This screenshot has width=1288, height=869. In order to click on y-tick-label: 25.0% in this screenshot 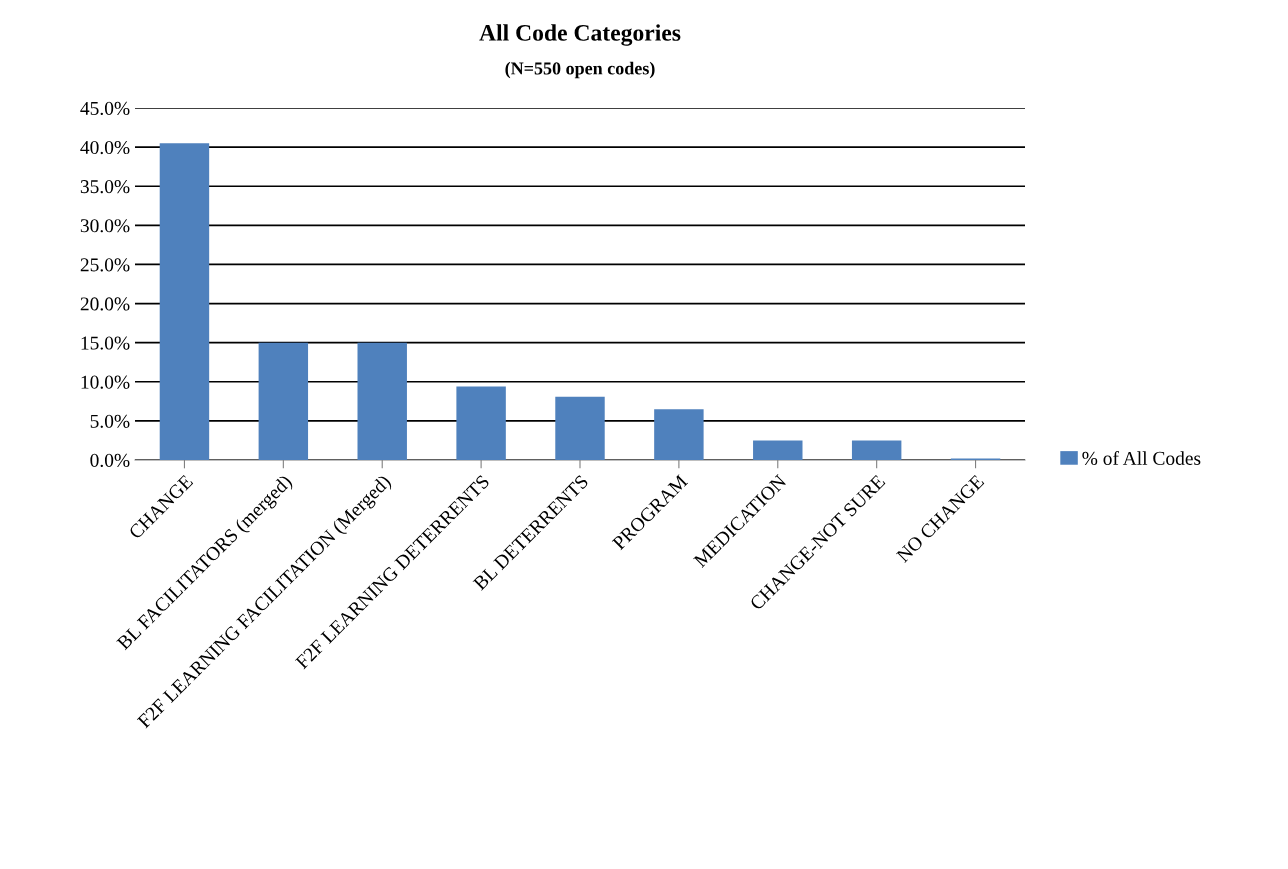, I will do `click(105, 265)`.